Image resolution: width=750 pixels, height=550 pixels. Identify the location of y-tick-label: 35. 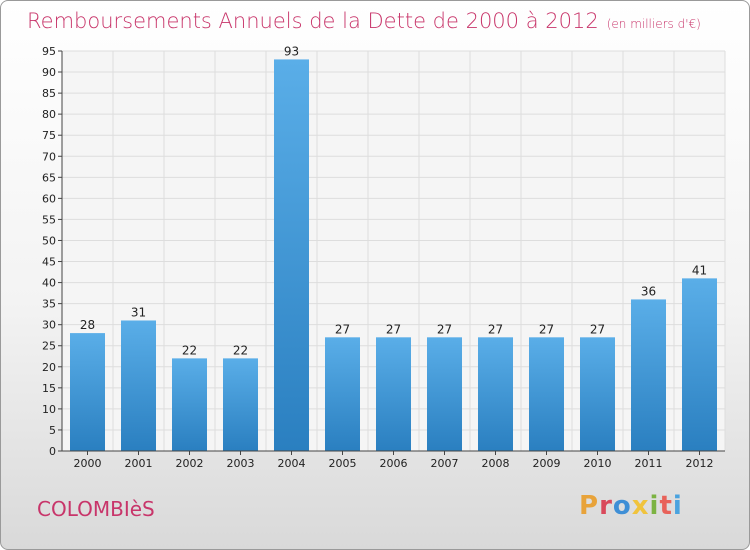
(49, 304).